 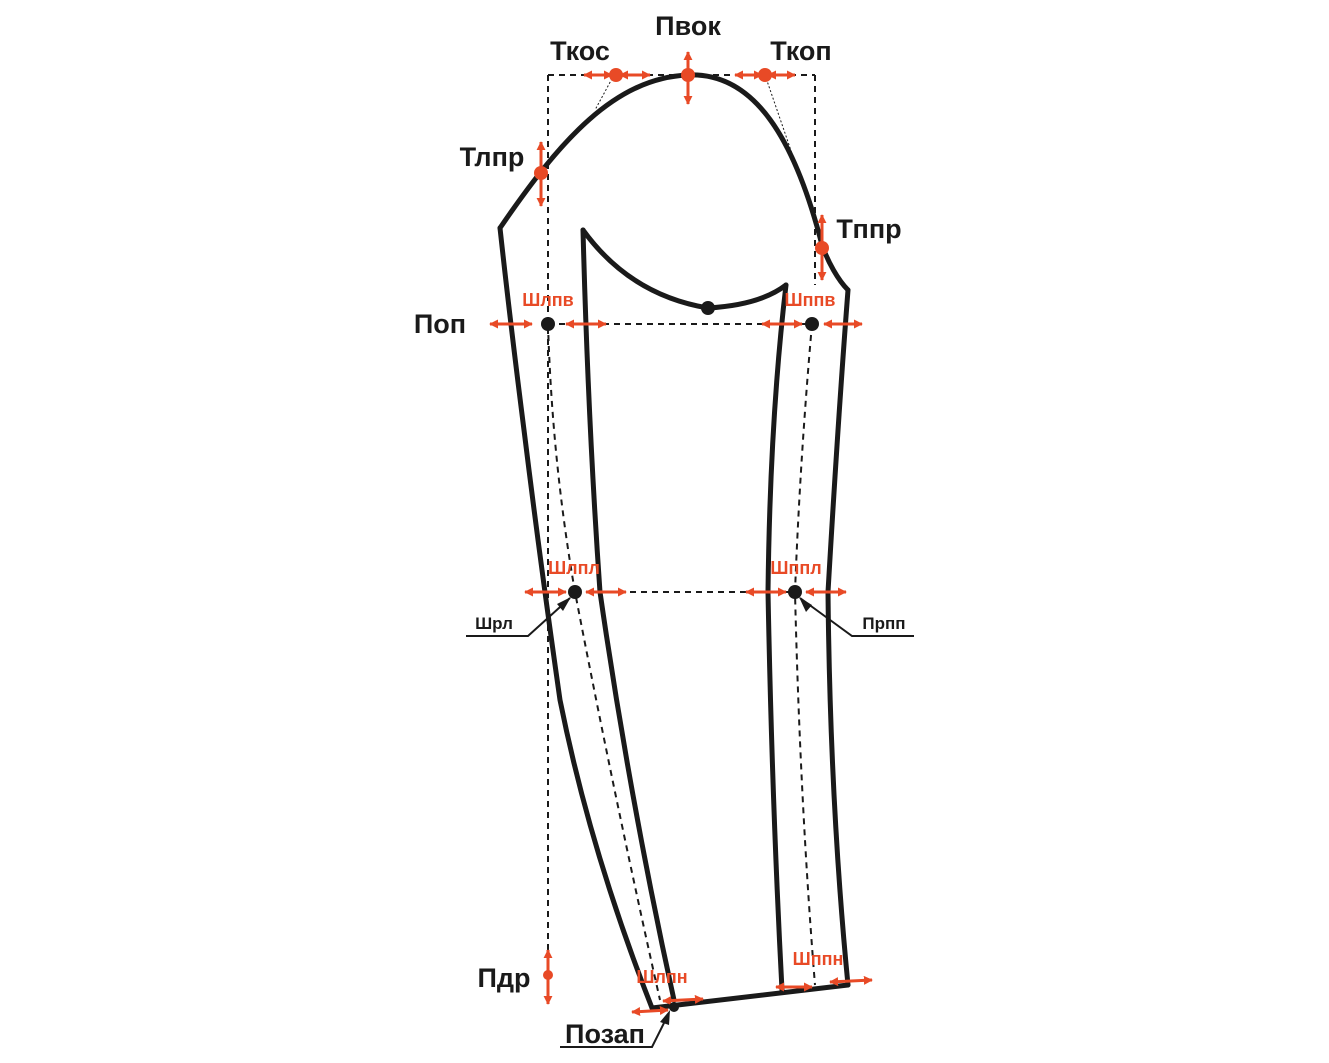 What do you see at coordinates (604, 92) in the screenshot?
I see `tkos-guide` at bounding box center [604, 92].